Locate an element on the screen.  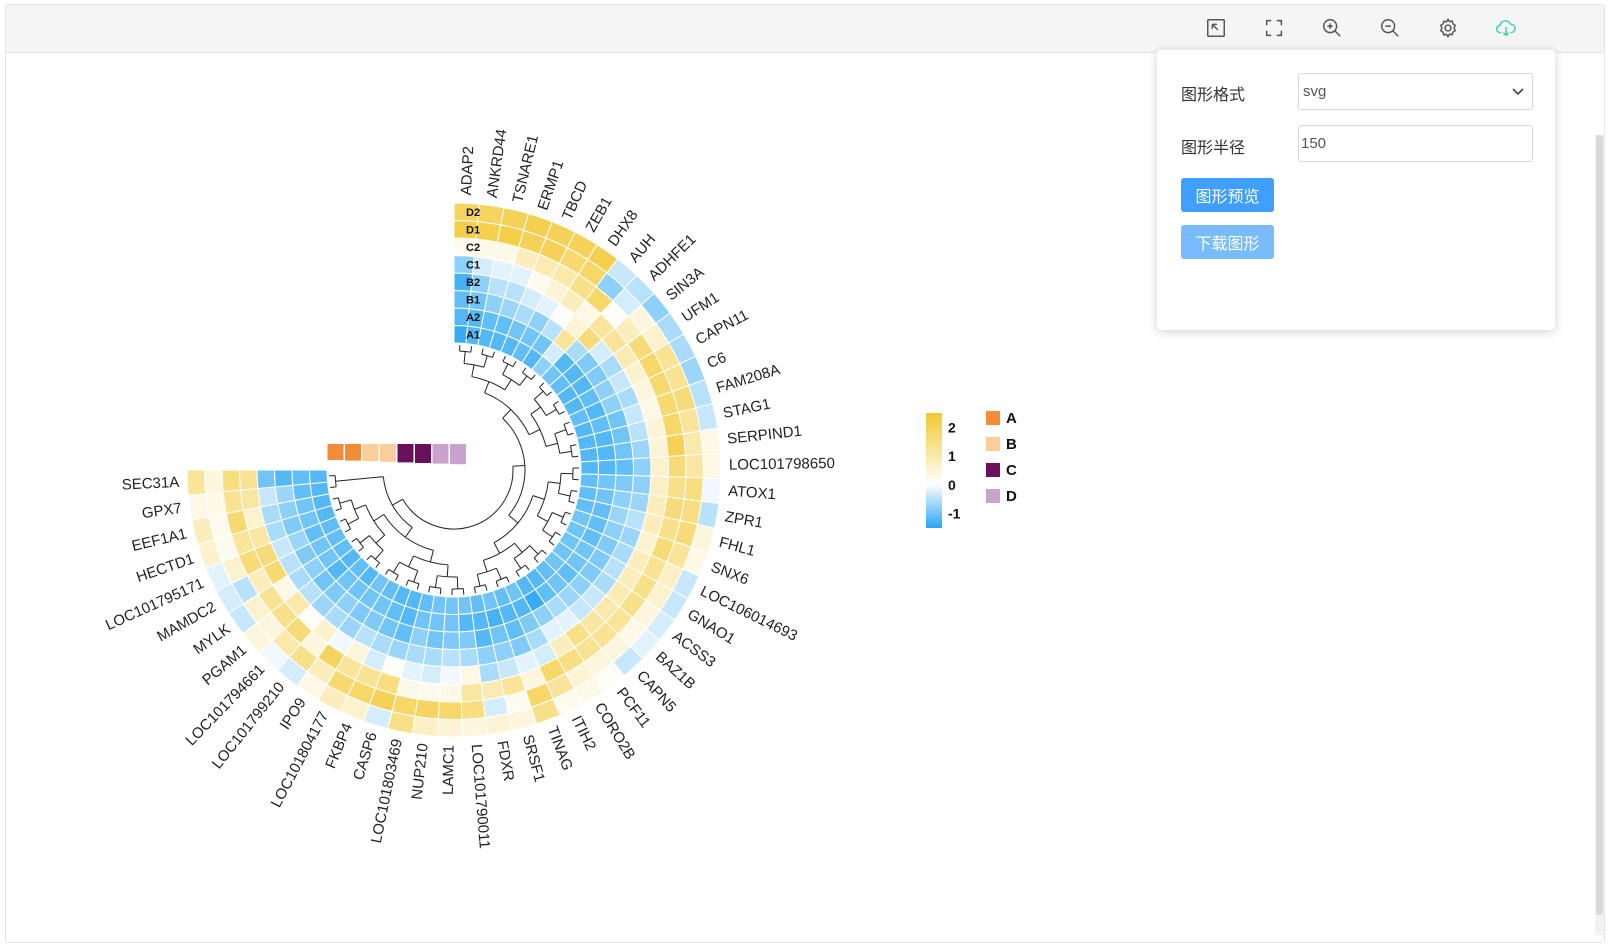
download-button: 下载图形 is located at coordinates (1227, 242).